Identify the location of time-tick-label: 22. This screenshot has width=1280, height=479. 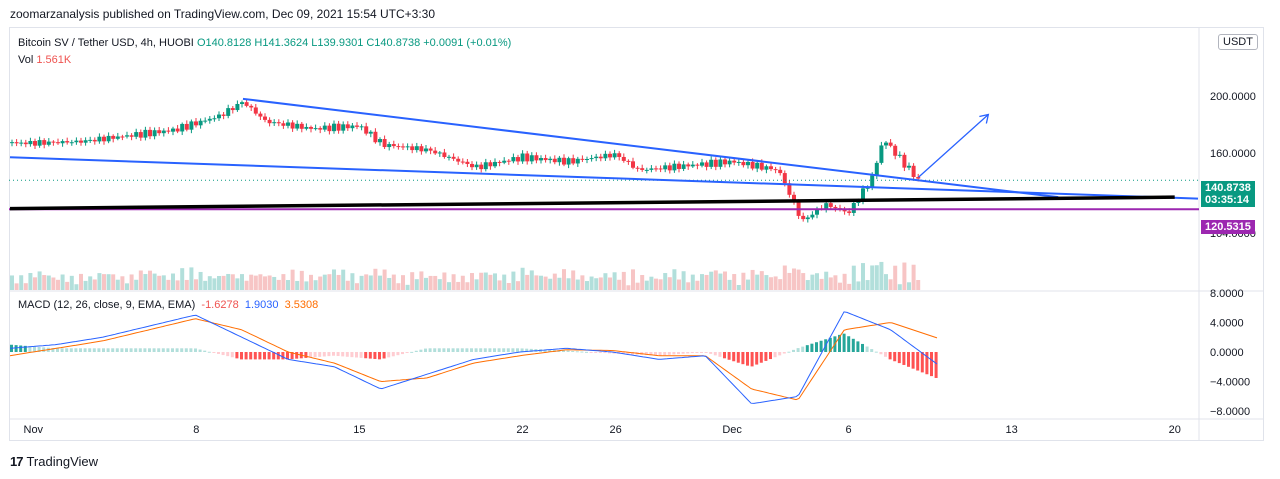
(522, 430).